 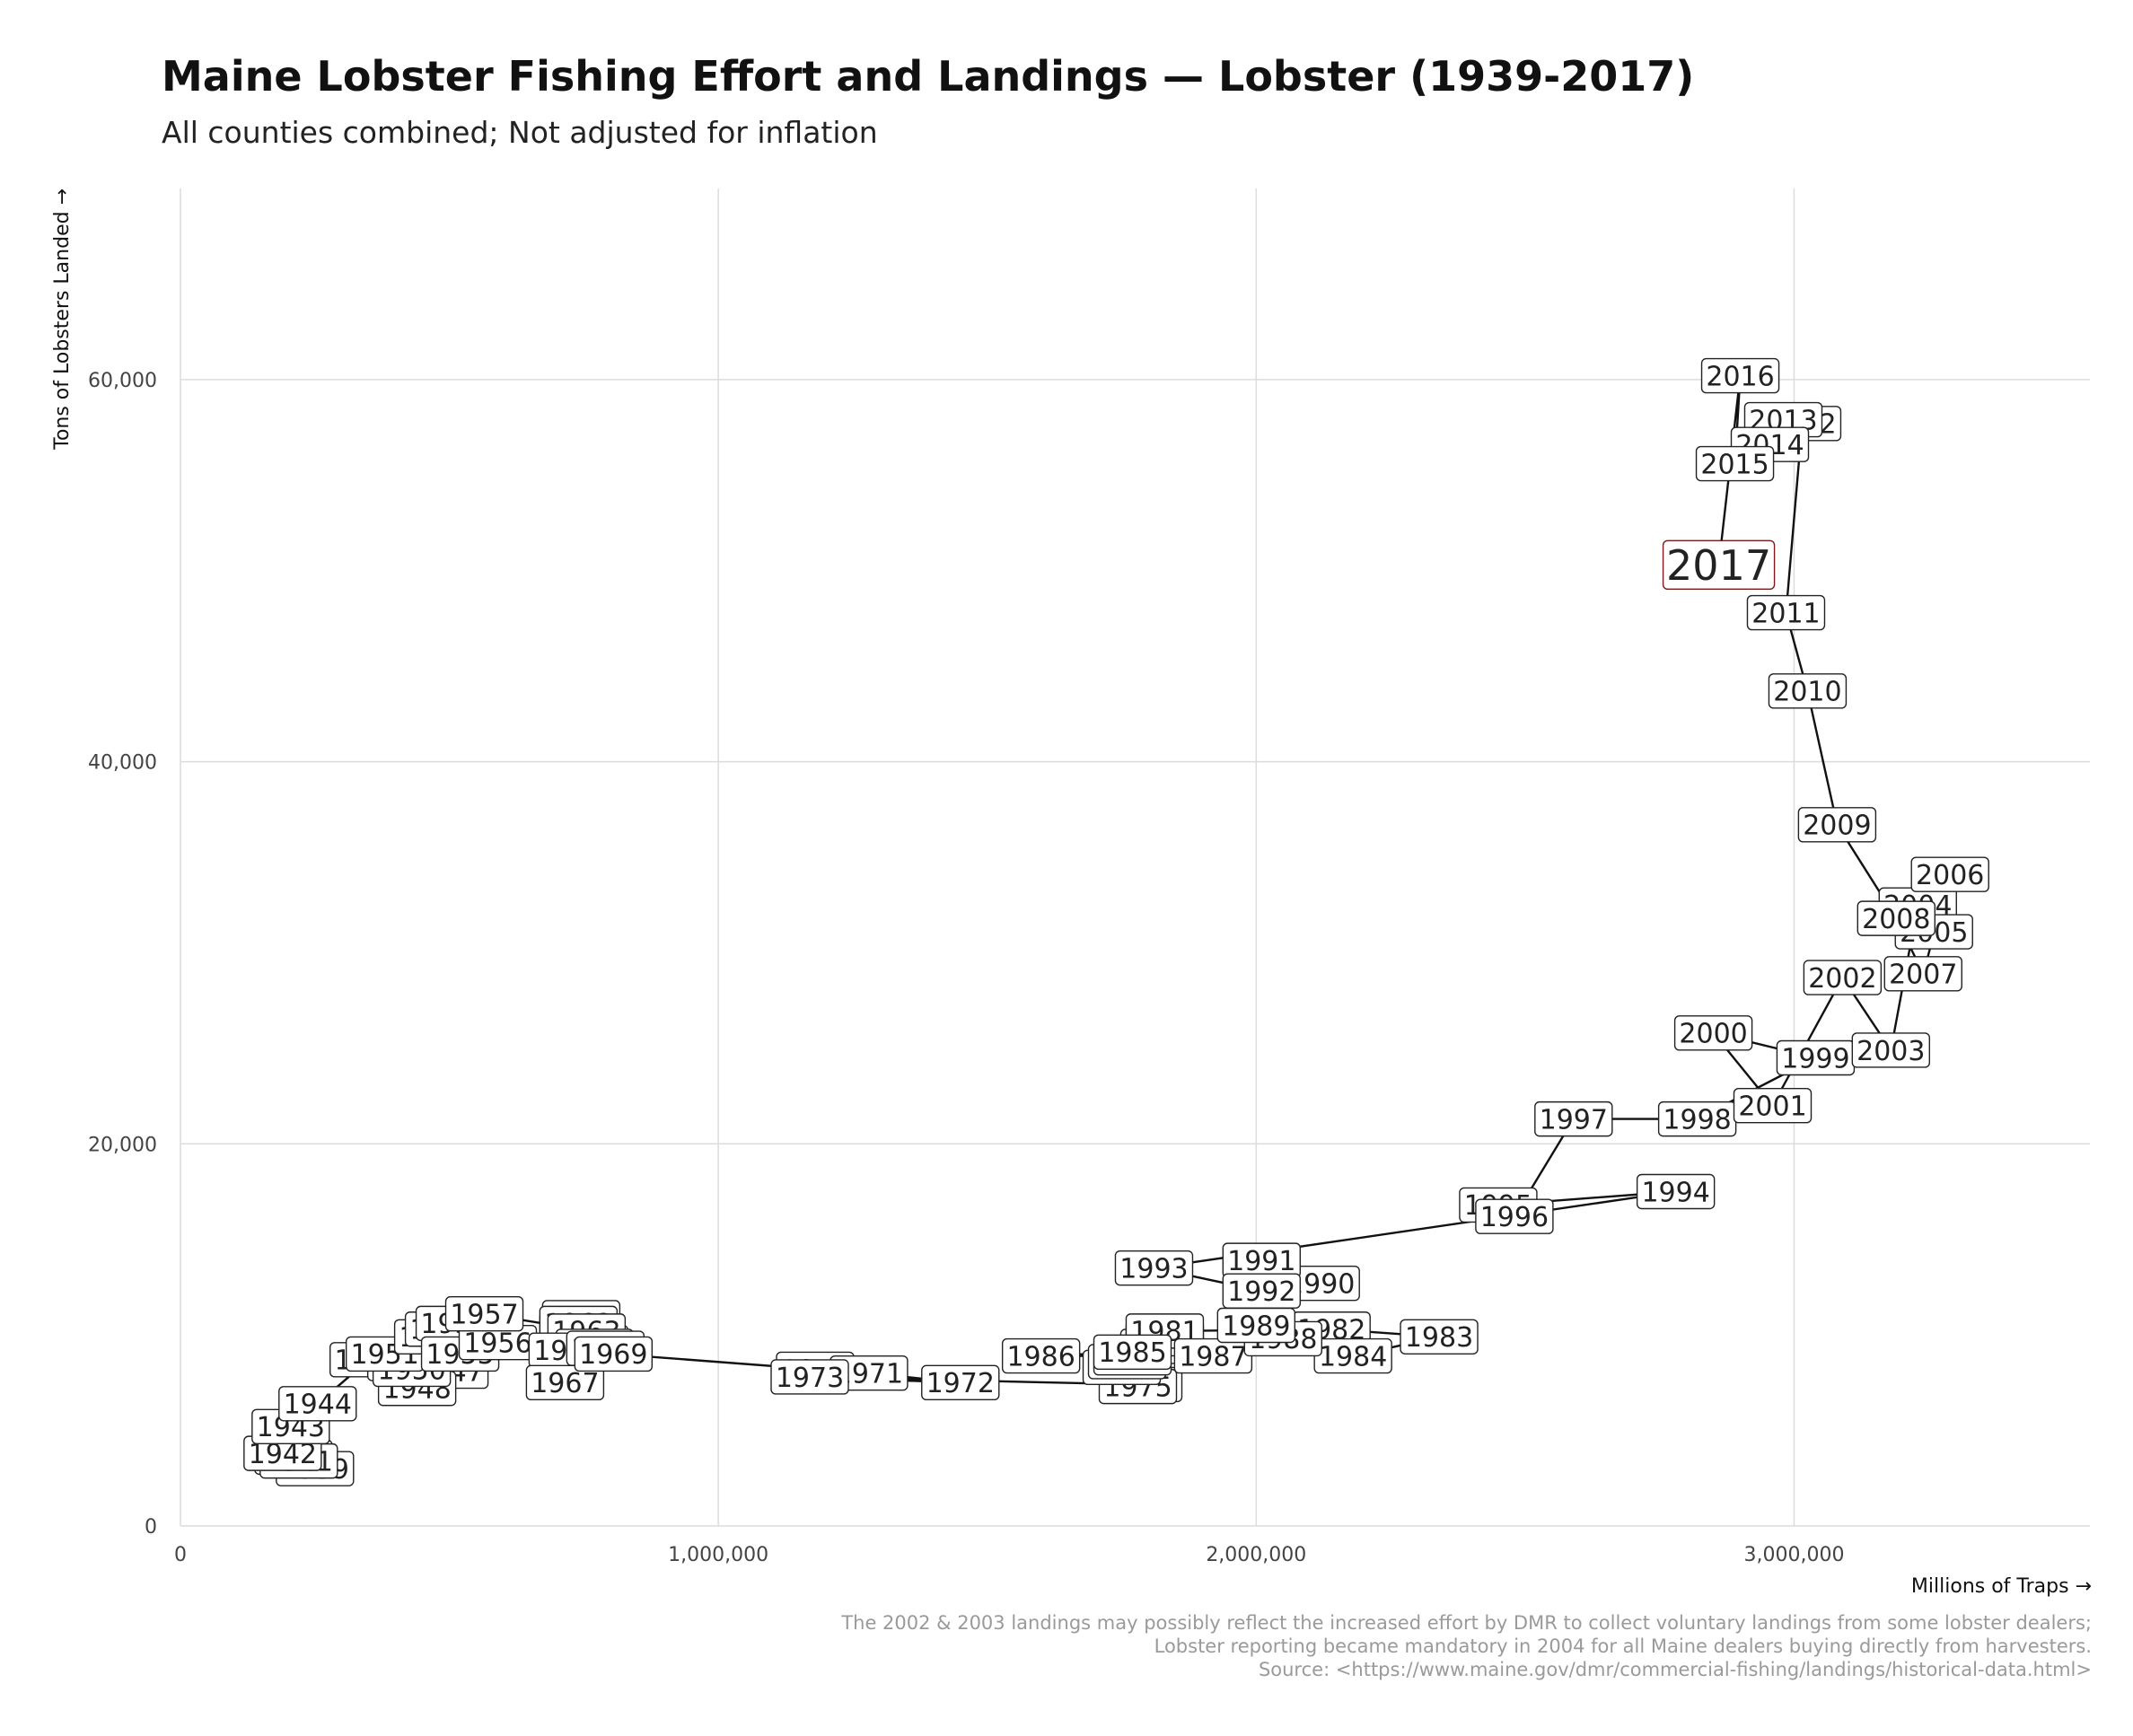 I want to click on year-label-text: 1956, so click(x=497, y=1343).